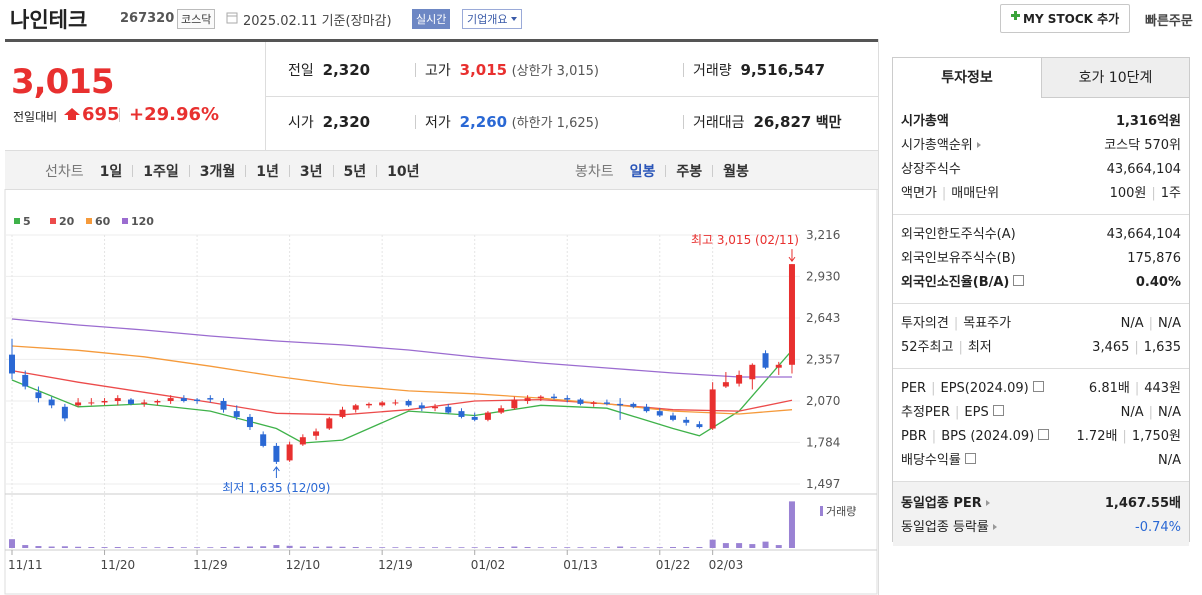  Describe the element at coordinates (1071, 19) in the screenshot. I see `mystock-label: MY STOCK 추가` at that location.